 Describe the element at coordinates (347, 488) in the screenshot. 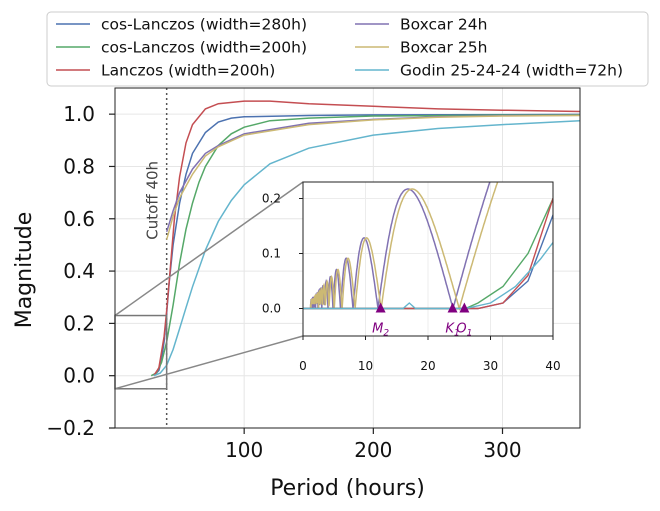

I see `x-axis-label: Period (hours)` at that location.